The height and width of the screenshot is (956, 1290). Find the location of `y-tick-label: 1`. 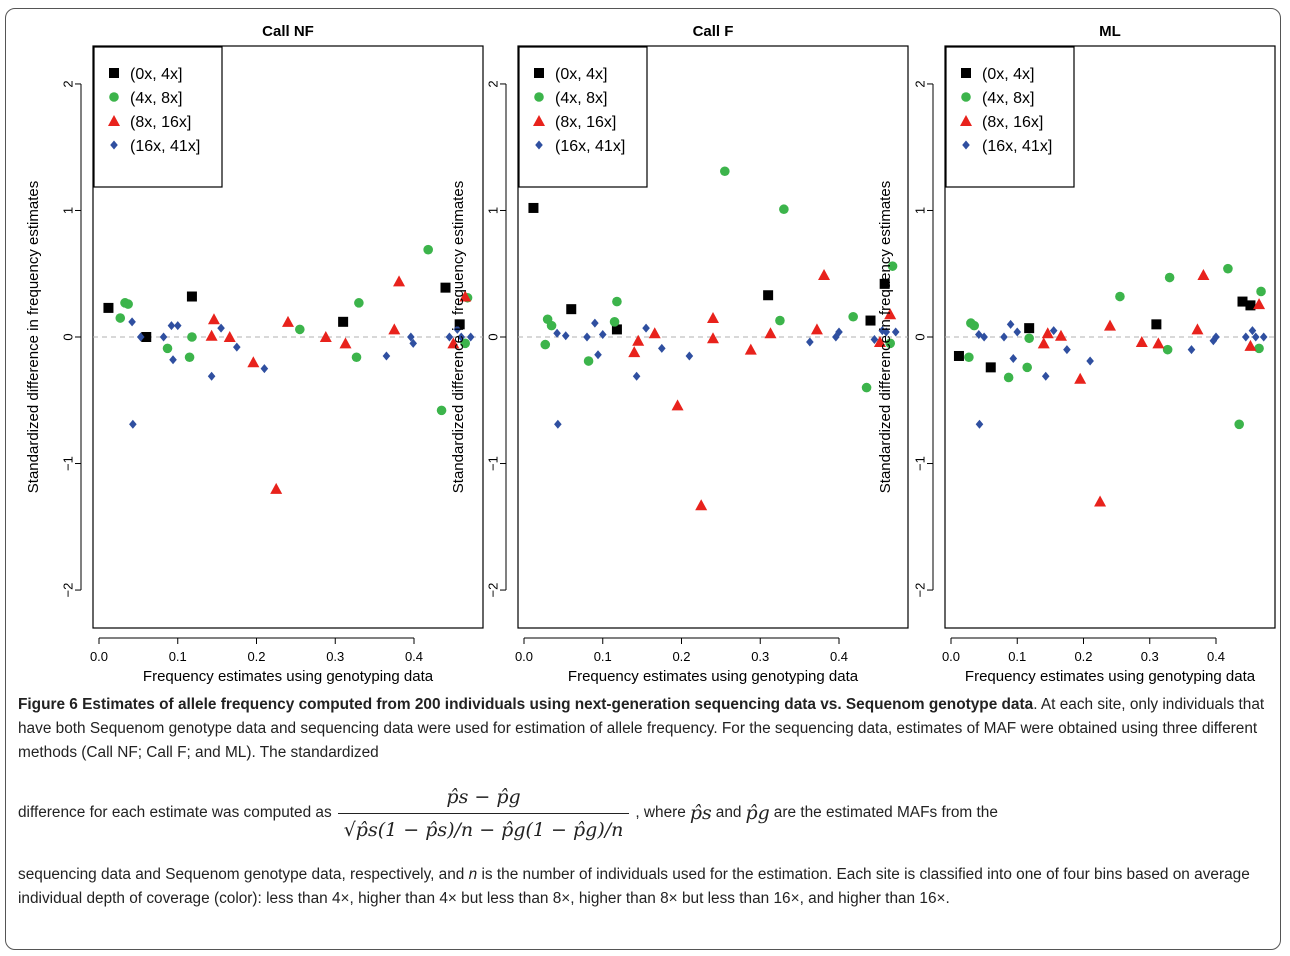

y-tick-label: 1 is located at coordinates (492, 210).